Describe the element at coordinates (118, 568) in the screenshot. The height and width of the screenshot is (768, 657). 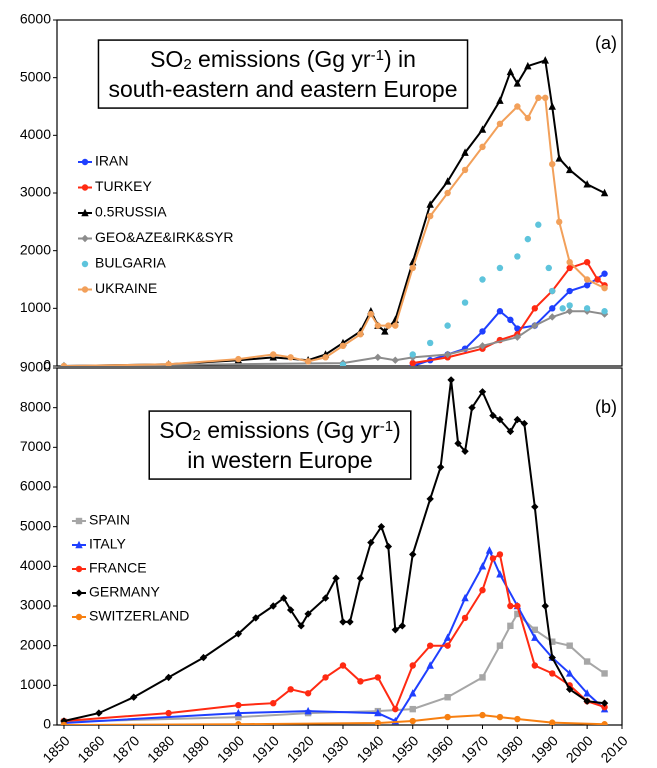
I see `legend-label: FRANCE` at that location.